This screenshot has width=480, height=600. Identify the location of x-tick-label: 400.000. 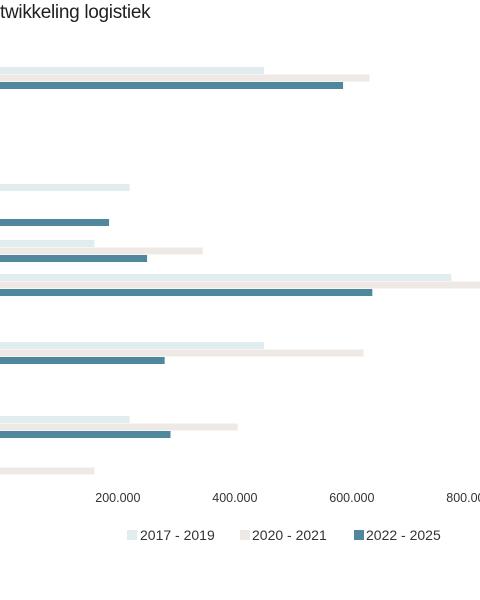
(234, 498).